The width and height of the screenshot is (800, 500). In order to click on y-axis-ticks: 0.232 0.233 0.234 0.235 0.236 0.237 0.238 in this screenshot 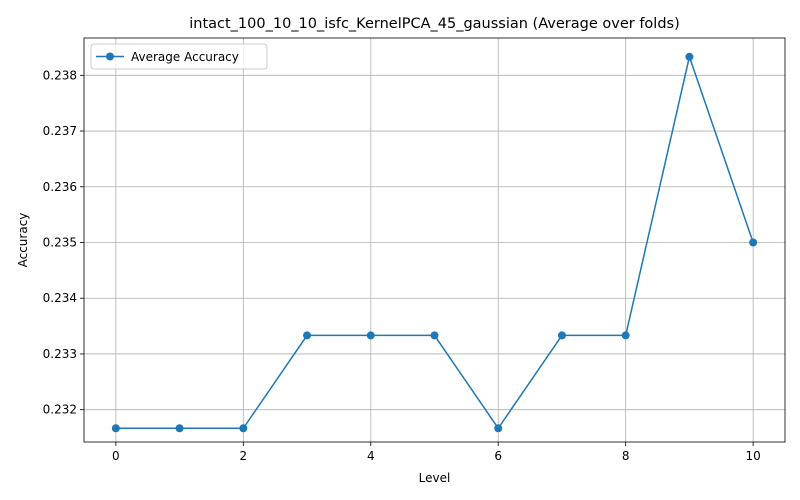, I will do `click(63, 242)`.